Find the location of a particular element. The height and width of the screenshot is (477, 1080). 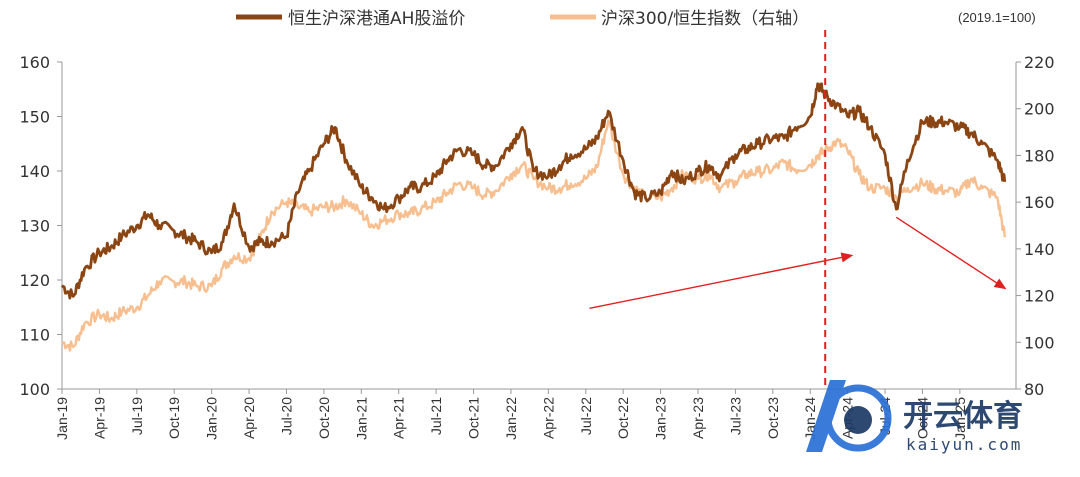

x-tick-label: Jul-19 is located at coordinates (137, 416).